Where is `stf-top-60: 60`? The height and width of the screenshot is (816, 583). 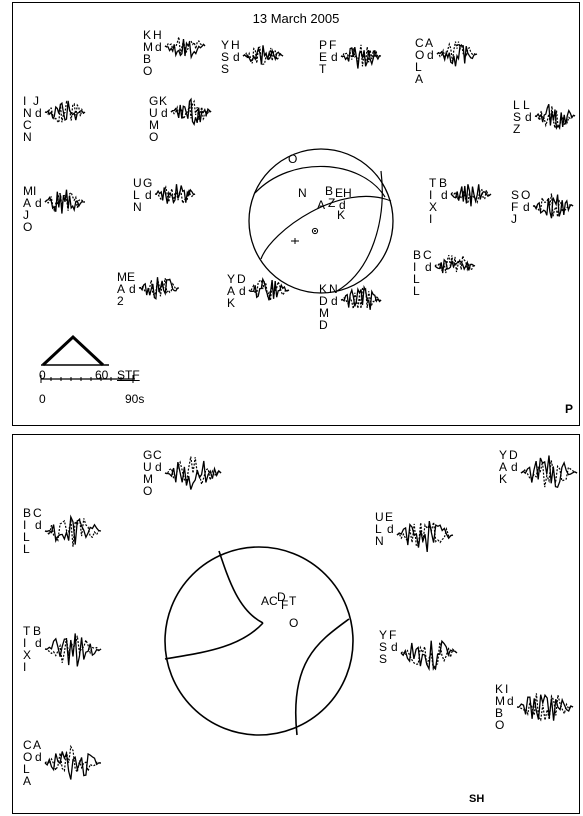 stf-top-60: 60 is located at coordinates (102, 375).